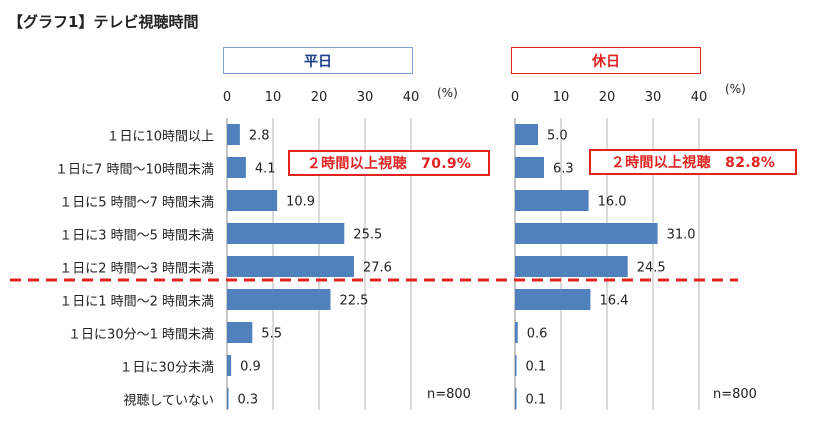  I want to click on value-label: 5.0, so click(557, 136).